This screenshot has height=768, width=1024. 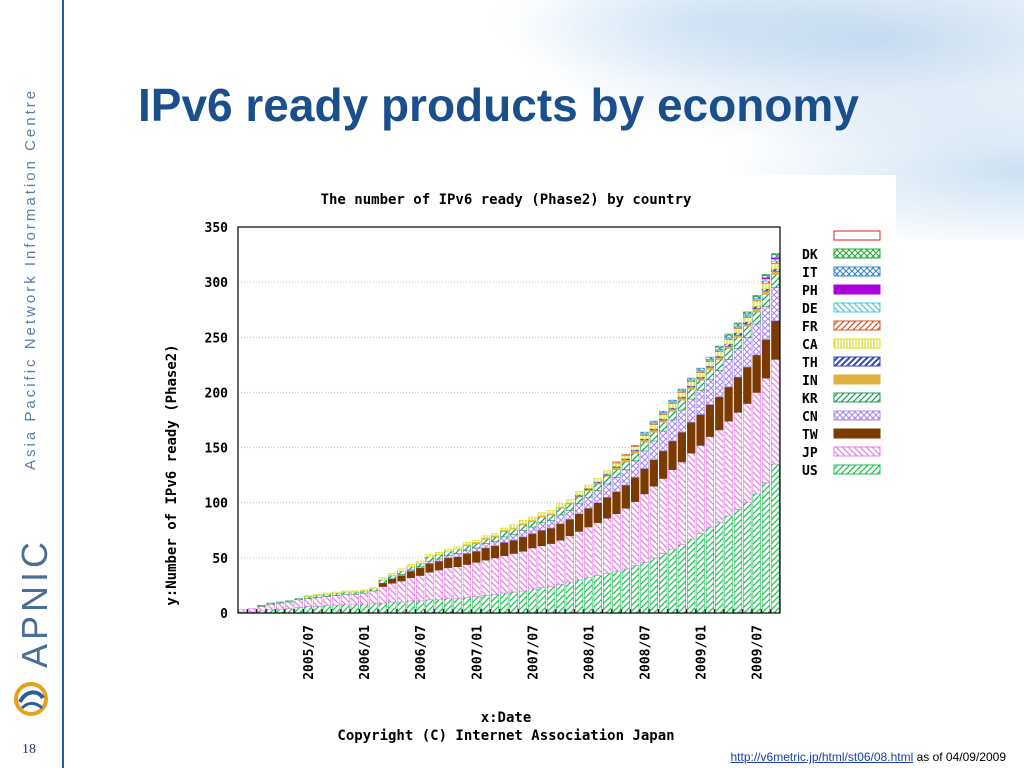 What do you see at coordinates (635, 446) in the screenshot?
I see `bar-segment-fr` at bounding box center [635, 446].